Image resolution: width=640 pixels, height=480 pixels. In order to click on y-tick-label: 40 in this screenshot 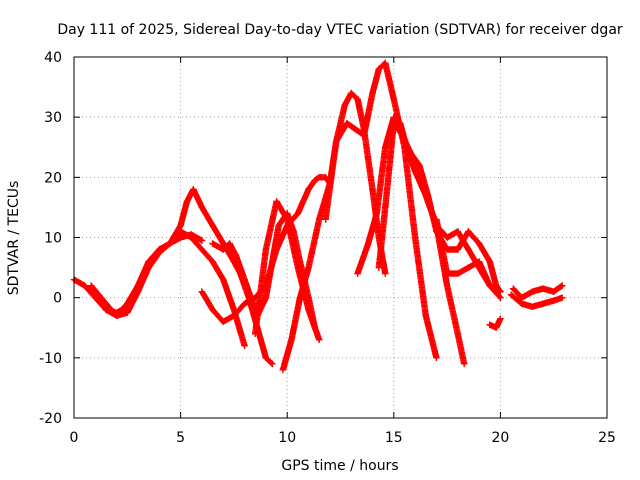, I will do `click(53, 58)`.